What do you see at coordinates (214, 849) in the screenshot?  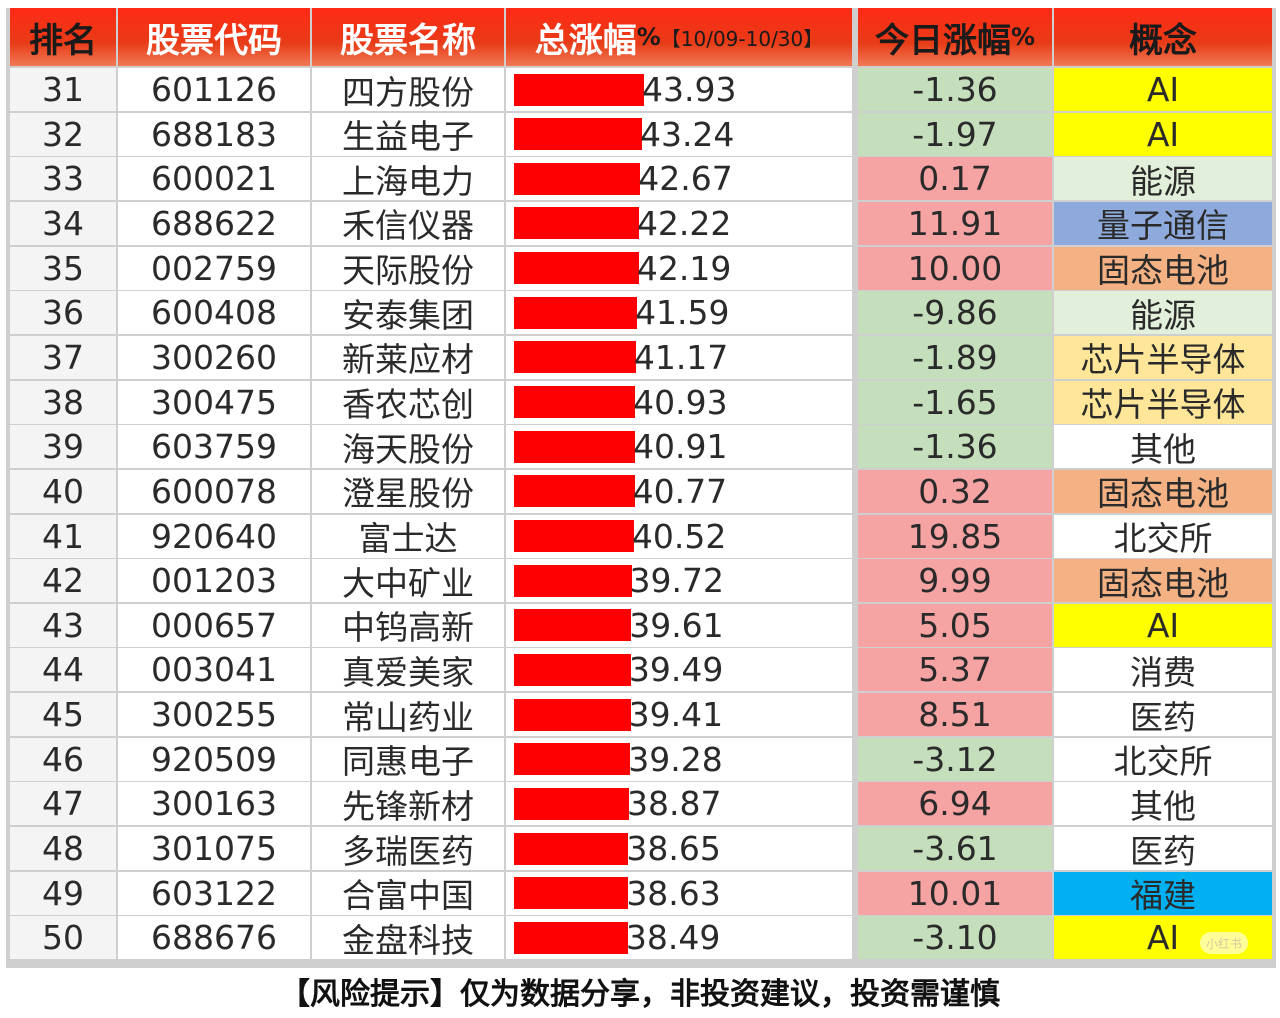 I see `code-cell: 301075` at bounding box center [214, 849].